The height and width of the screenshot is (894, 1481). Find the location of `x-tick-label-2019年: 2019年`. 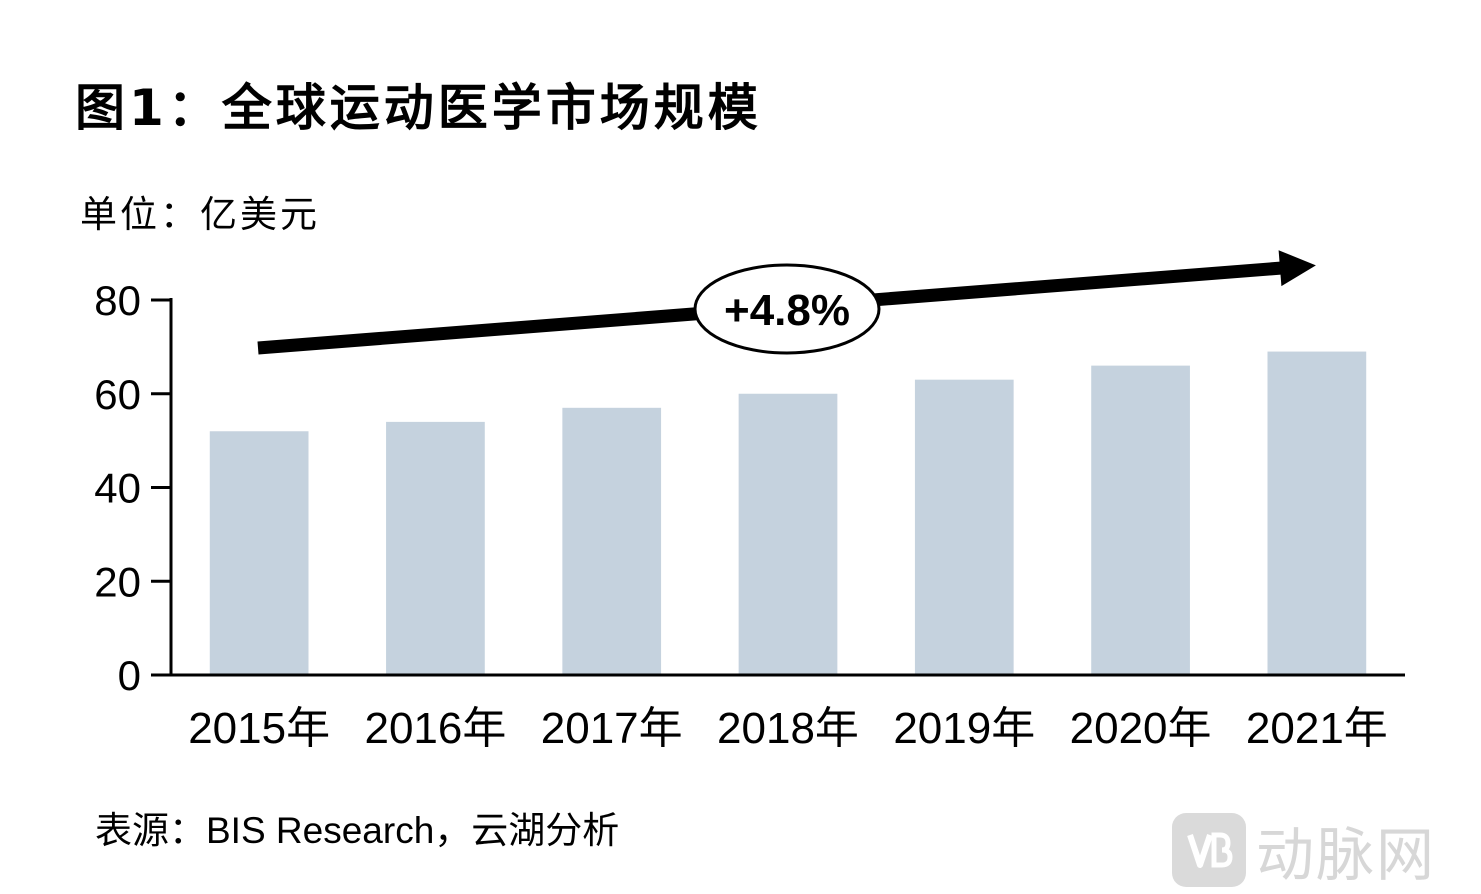

x-tick-label-2019年: 2019年 is located at coordinates (964, 728).